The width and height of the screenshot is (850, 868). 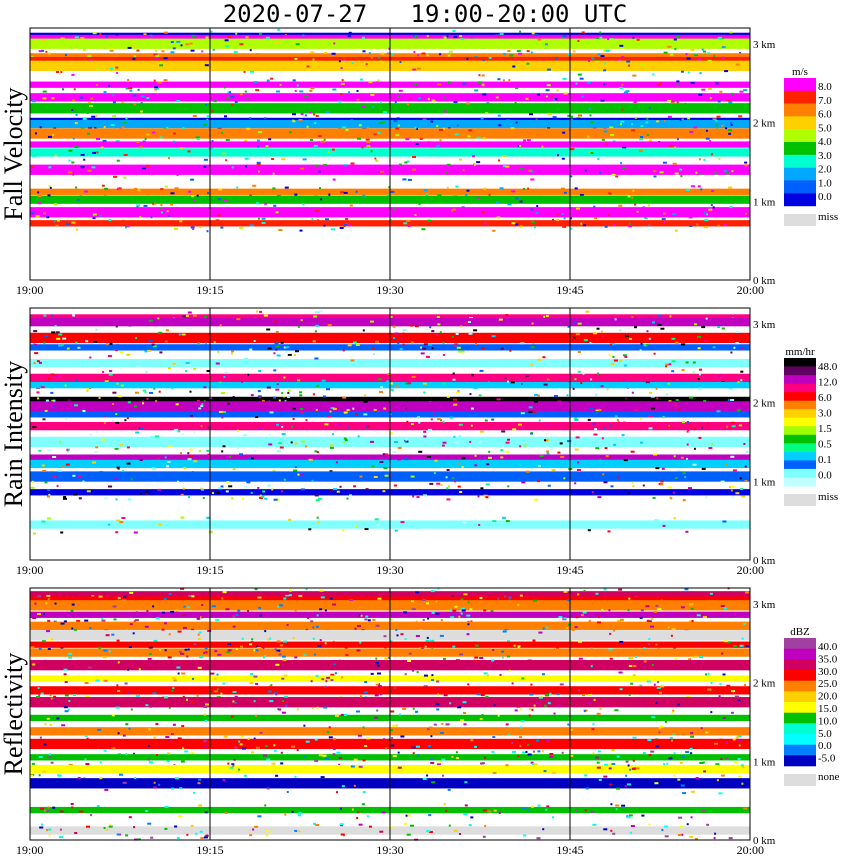 What do you see at coordinates (14, 434) in the screenshot?
I see `panel-title: Rain Intensity` at bounding box center [14, 434].